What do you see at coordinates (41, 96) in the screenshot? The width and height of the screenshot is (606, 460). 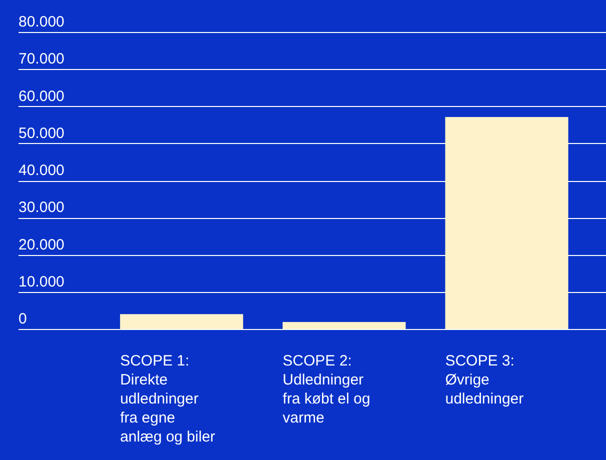 I see `y-tick-label: 60.000` at bounding box center [41, 96].